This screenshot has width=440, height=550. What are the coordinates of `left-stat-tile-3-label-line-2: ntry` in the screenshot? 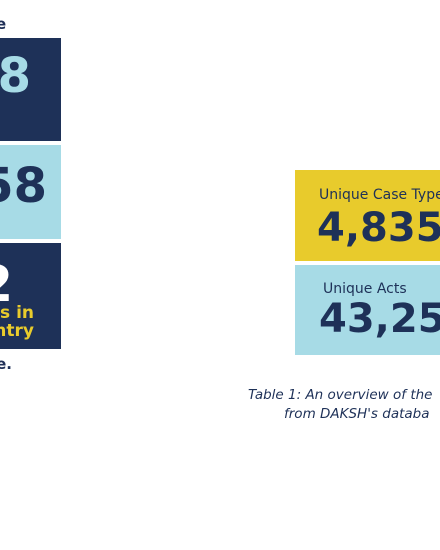 It's located at (17, 331).